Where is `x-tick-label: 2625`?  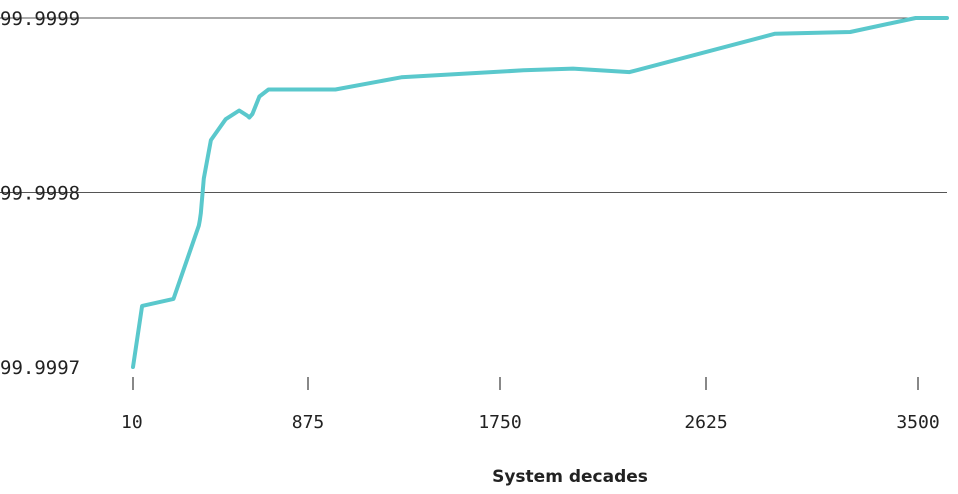 x-tick-label: 2625 is located at coordinates (705, 422).